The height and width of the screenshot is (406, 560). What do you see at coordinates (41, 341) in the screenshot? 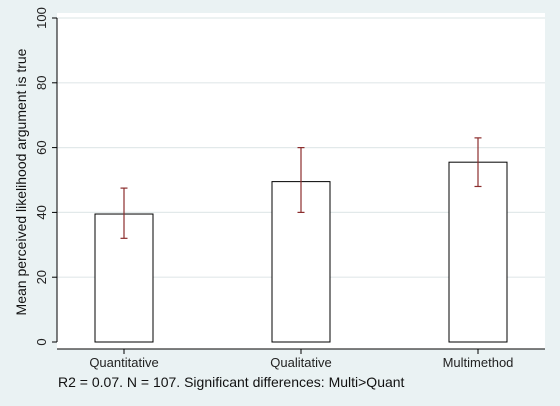
I see `y-tick-label: 0` at bounding box center [41, 341].